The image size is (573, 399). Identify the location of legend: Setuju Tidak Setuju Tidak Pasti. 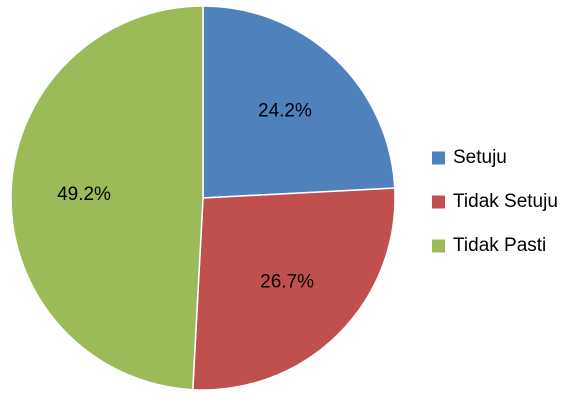
(495, 201).